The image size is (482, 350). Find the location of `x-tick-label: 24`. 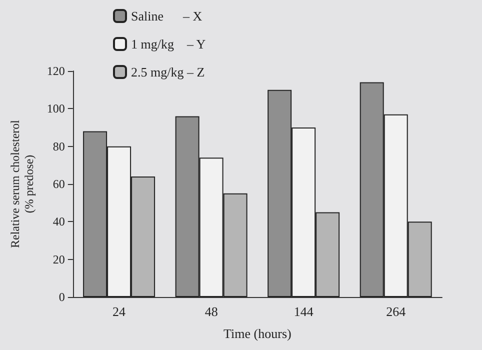

x-tick-label: 24 is located at coordinates (119, 311).